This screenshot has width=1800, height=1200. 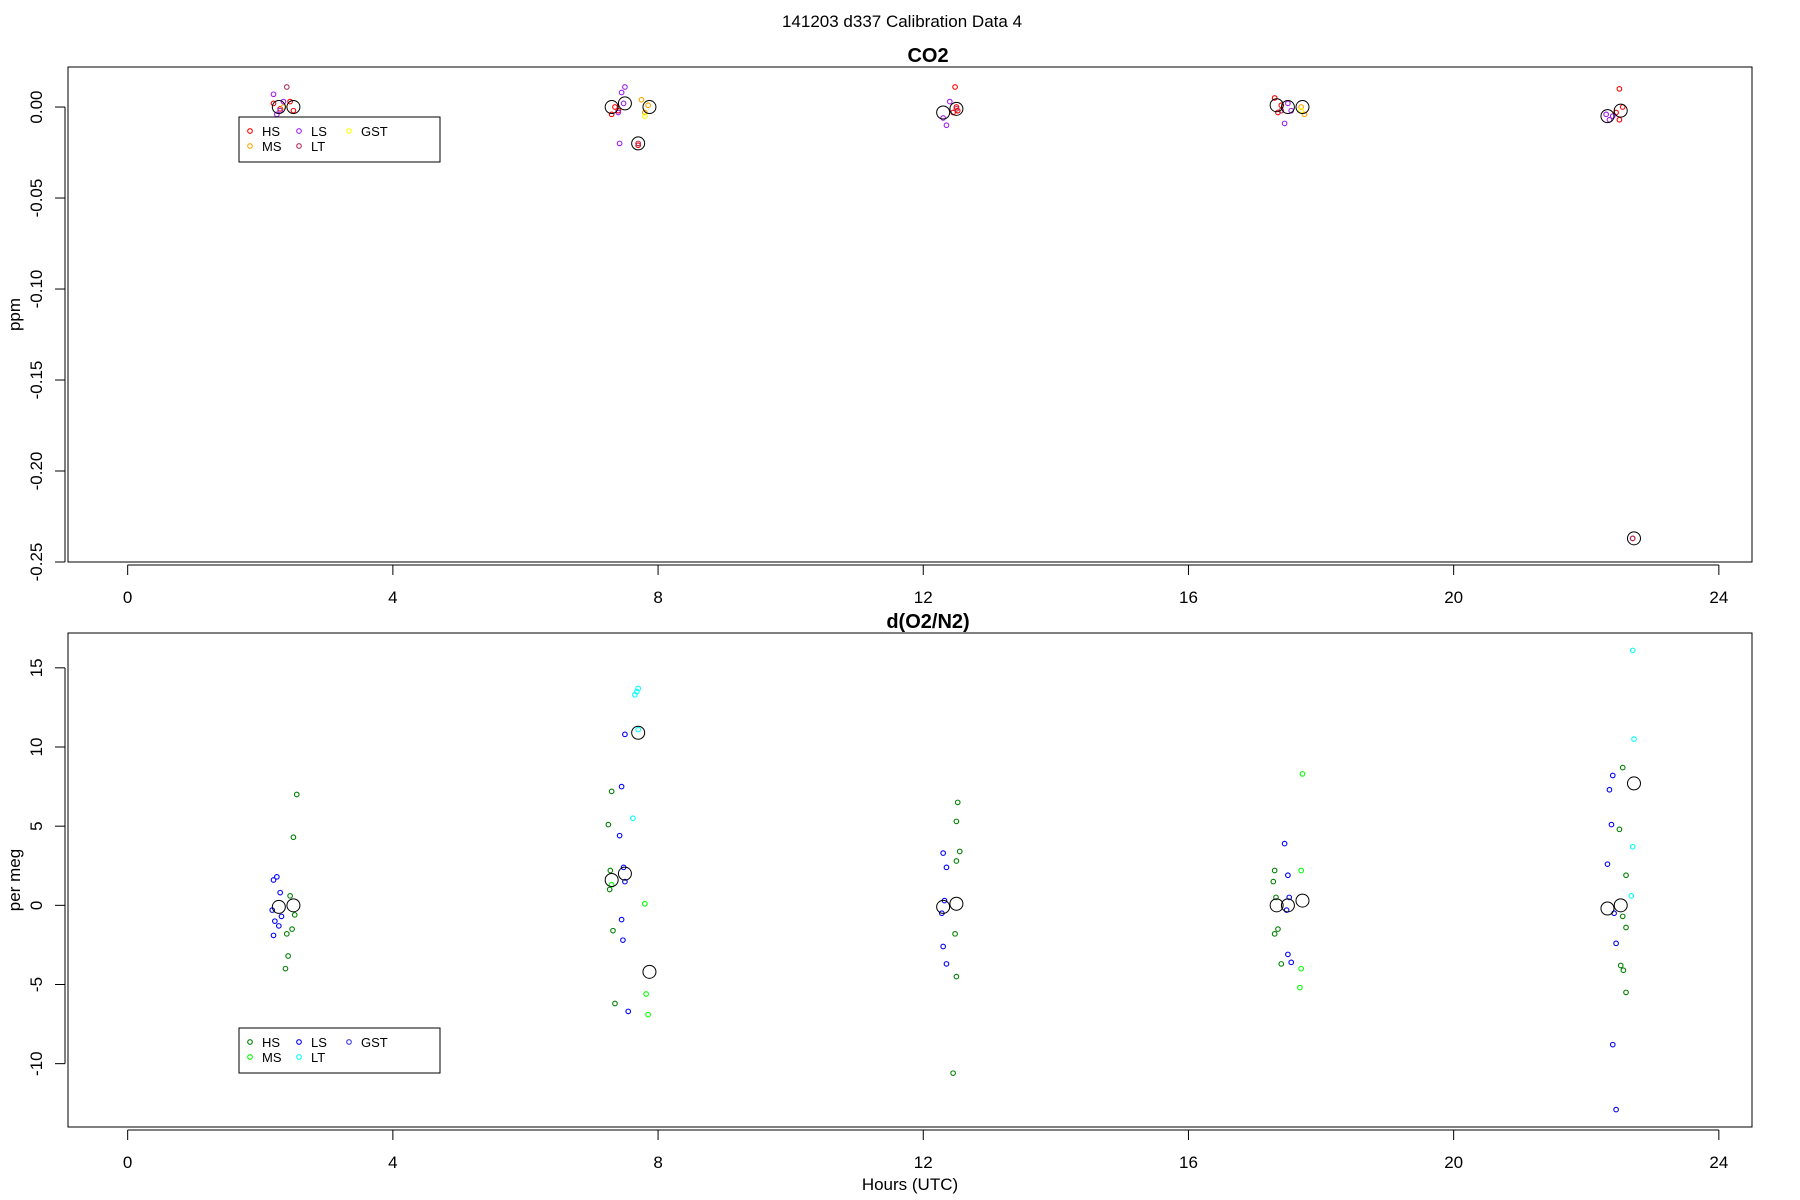 What do you see at coordinates (910, 1184) in the screenshot?
I see `x-axis-title: Hours (UTC)` at bounding box center [910, 1184].